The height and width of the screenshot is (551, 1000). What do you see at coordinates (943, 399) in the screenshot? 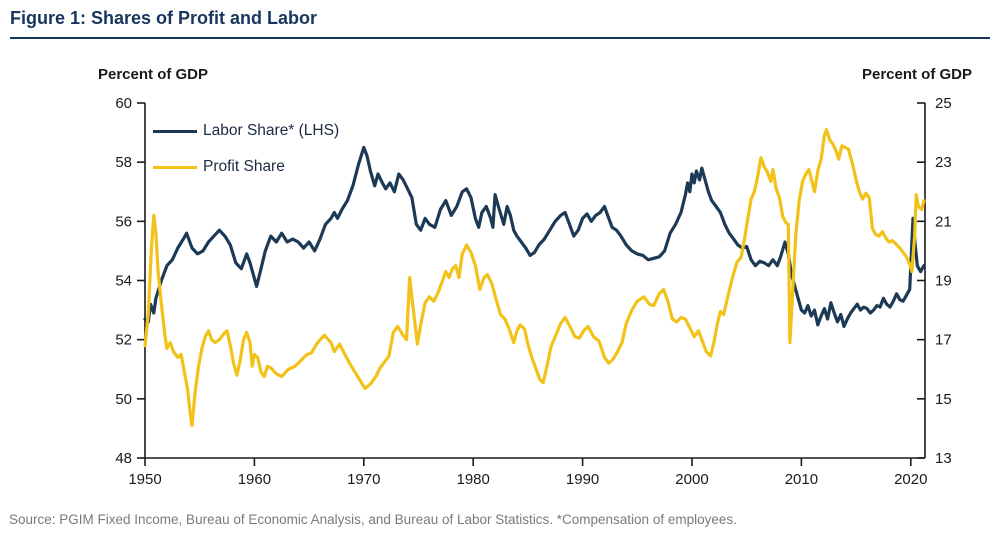
I see `tick-label: 15` at bounding box center [943, 399].